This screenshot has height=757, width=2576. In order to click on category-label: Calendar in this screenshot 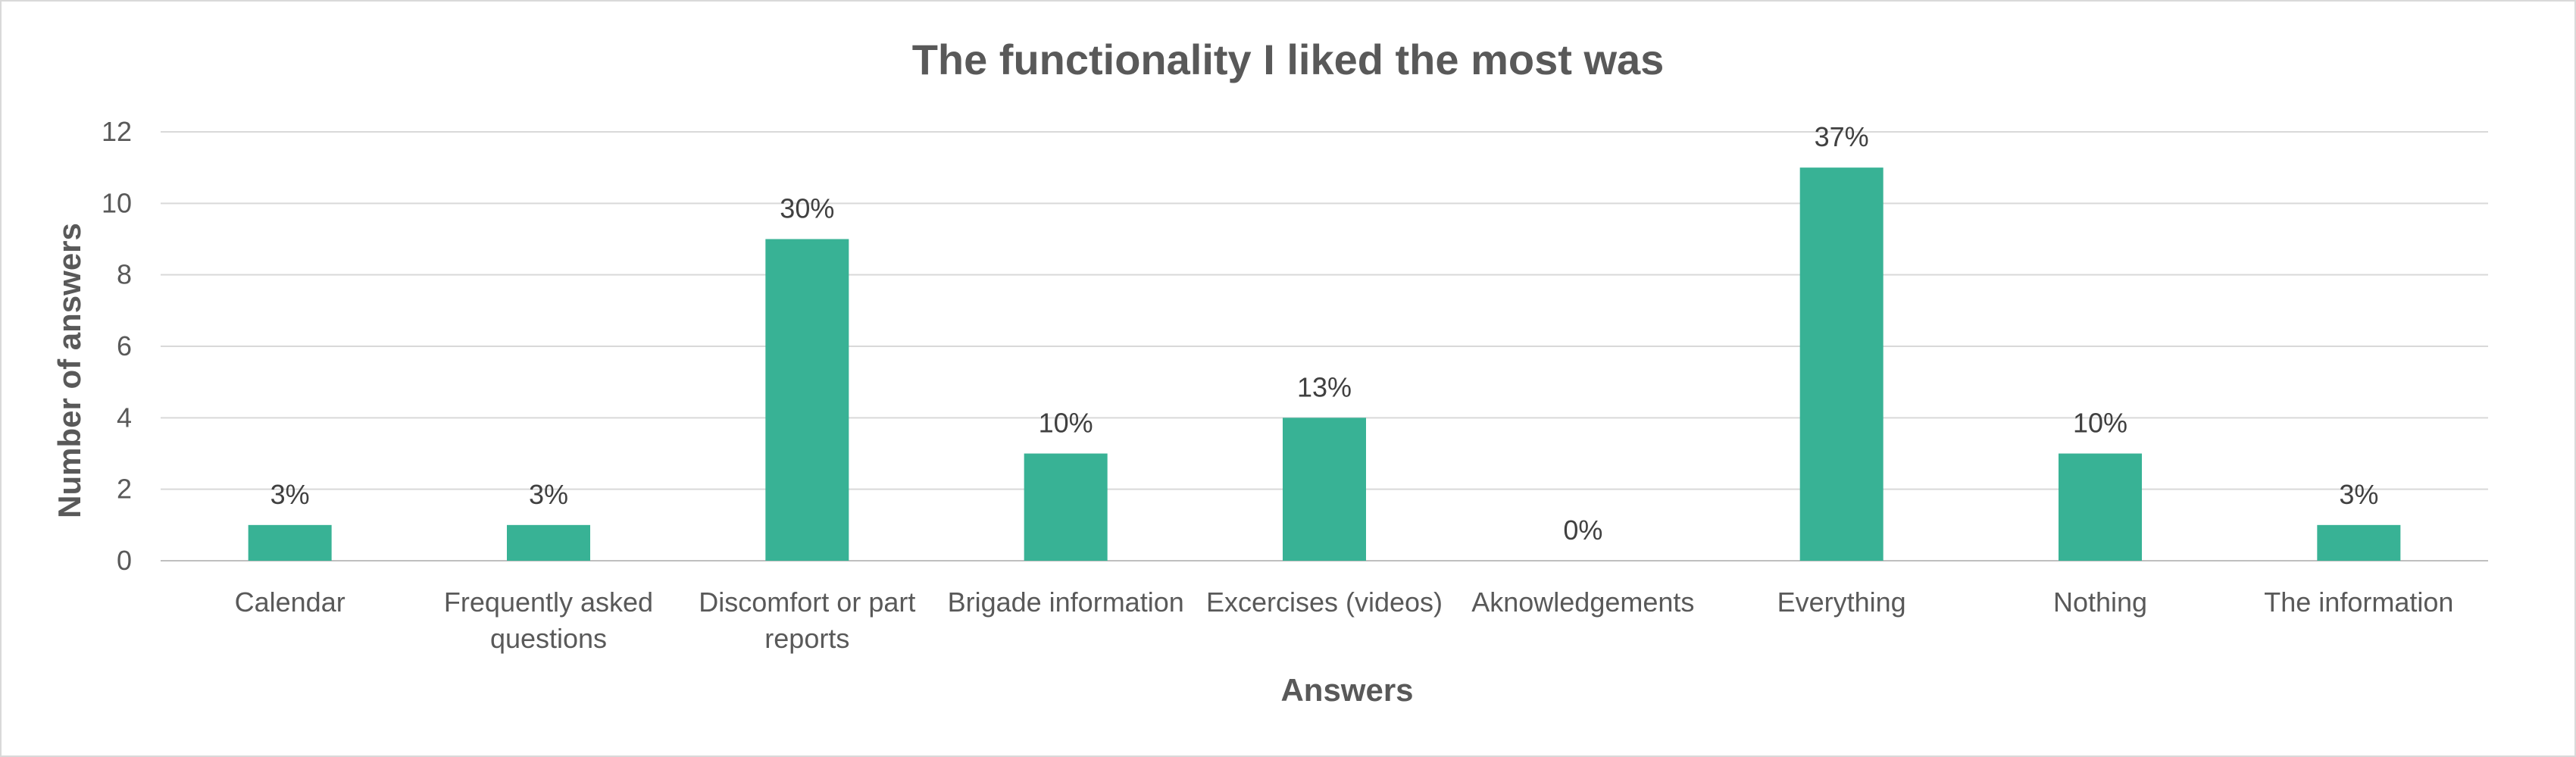, I will do `click(290, 602)`.